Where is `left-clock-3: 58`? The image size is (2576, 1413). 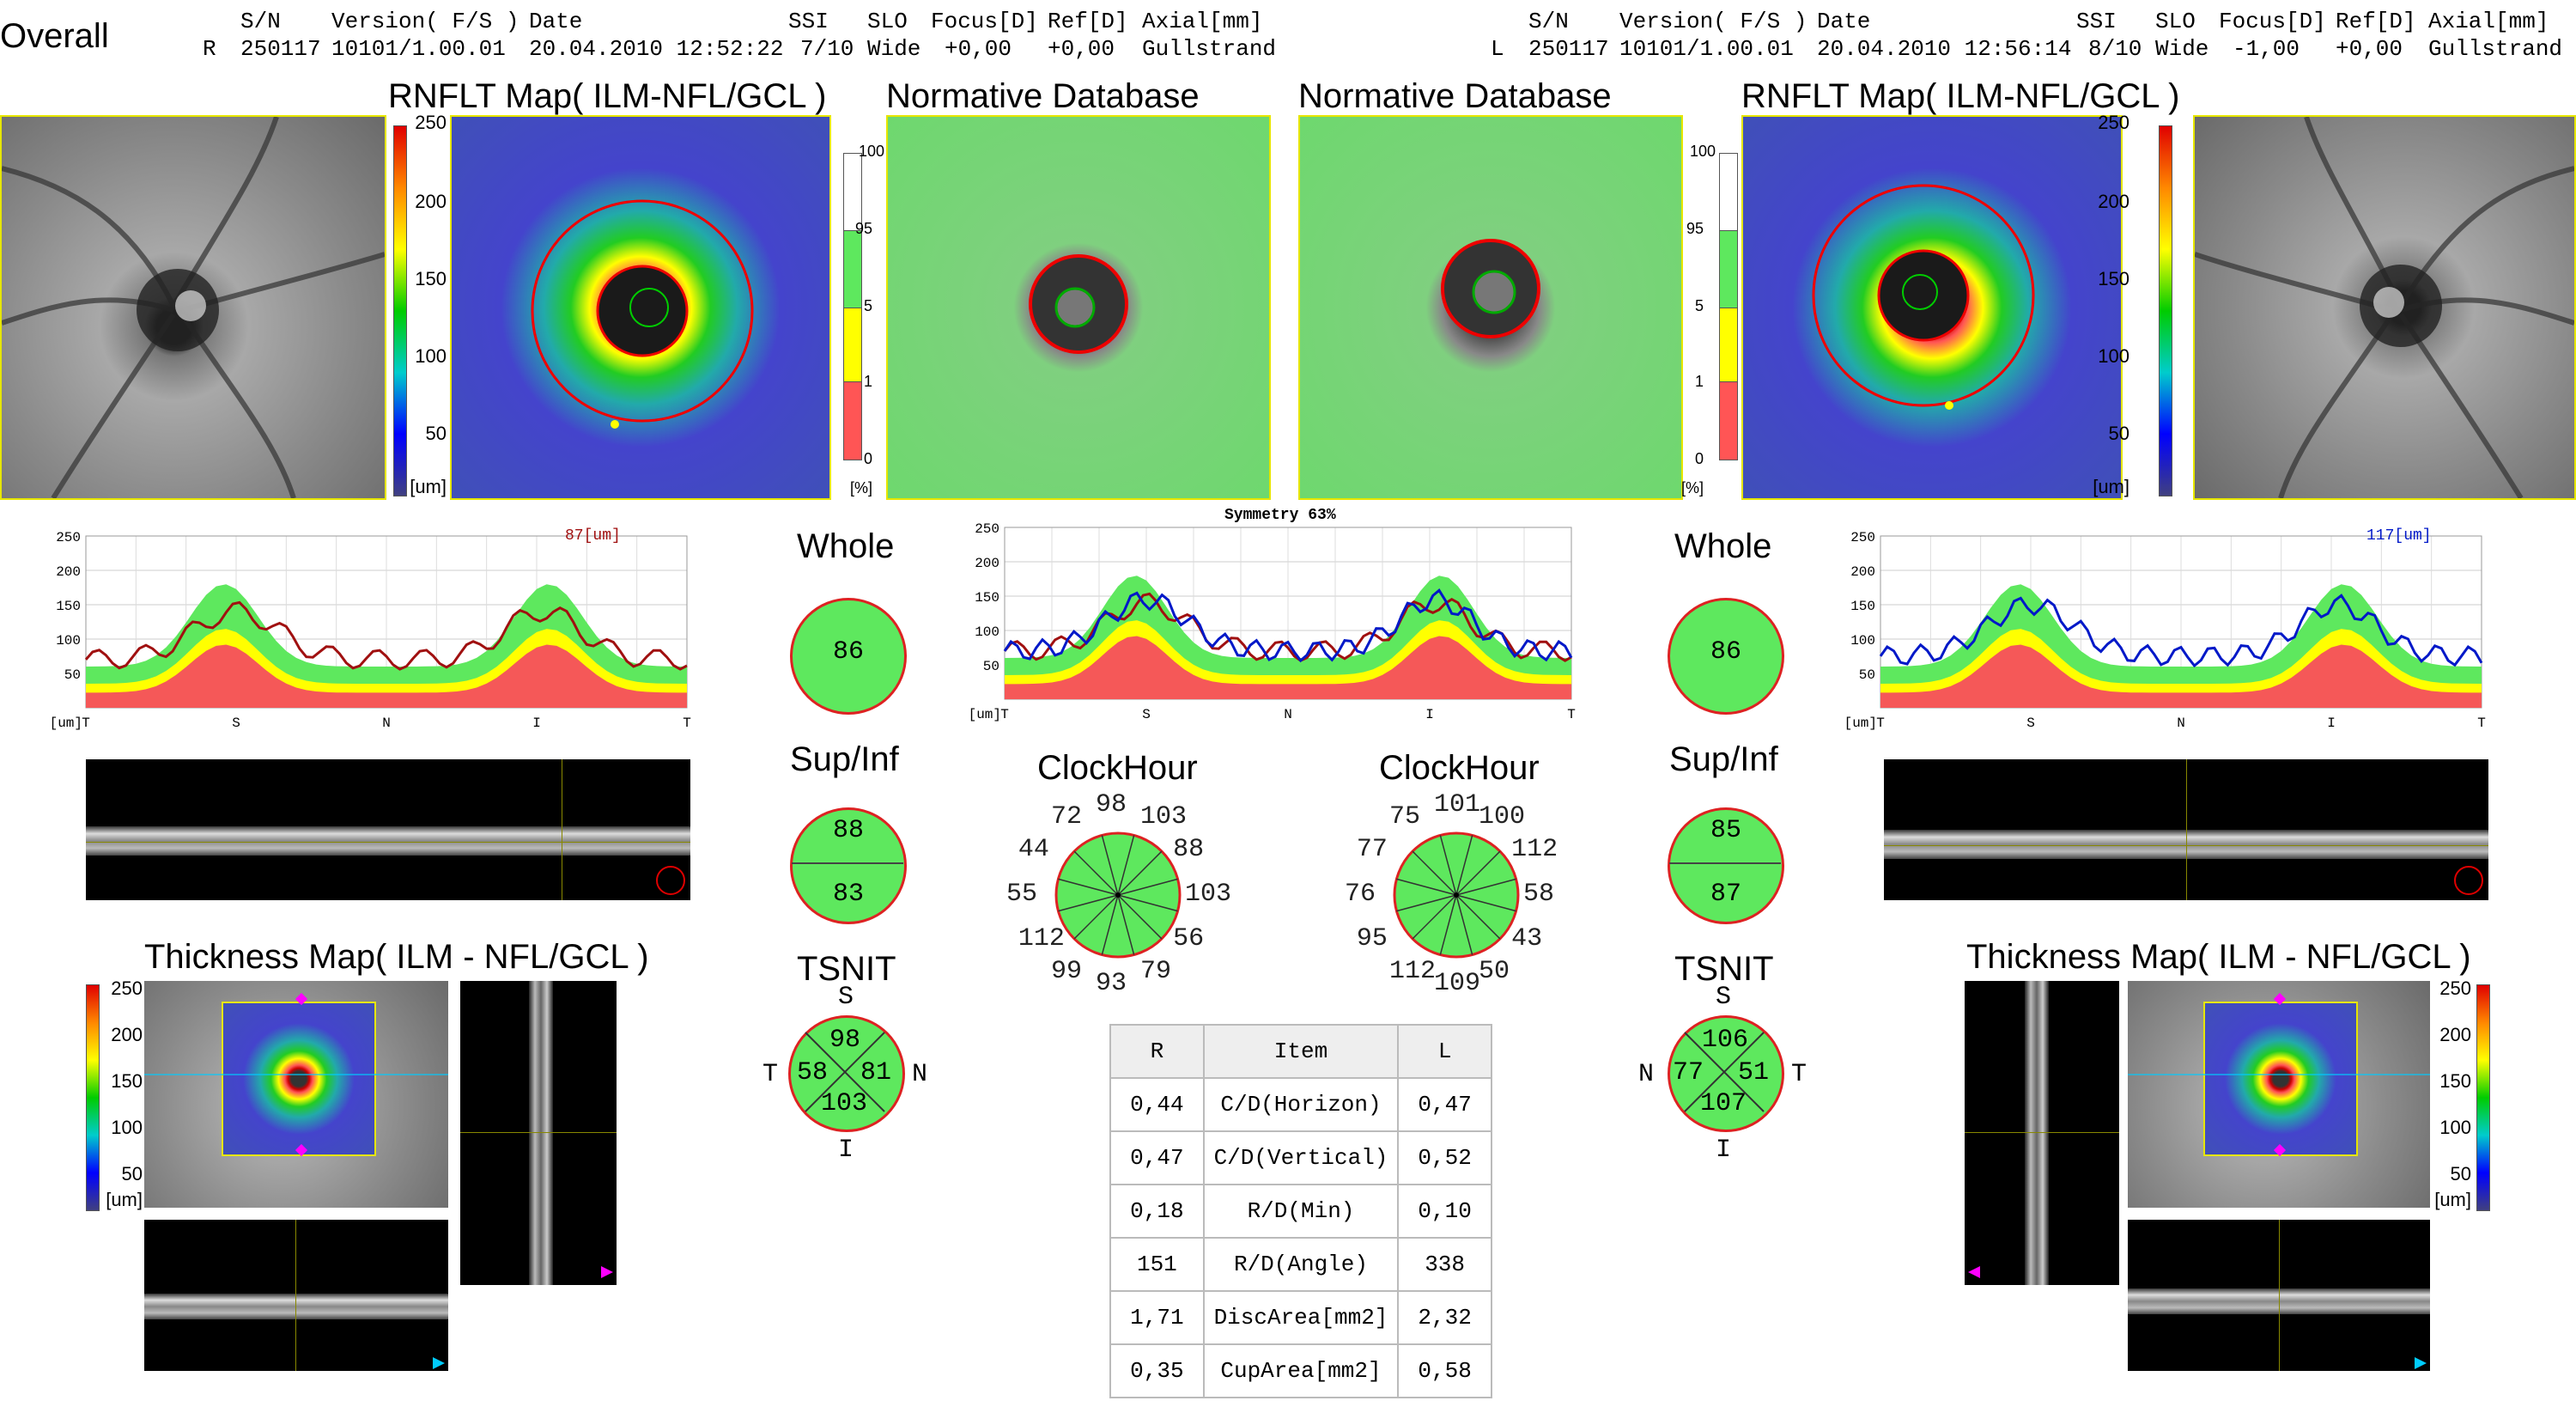 left-clock-3: 58 is located at coordinates (1539, 895).